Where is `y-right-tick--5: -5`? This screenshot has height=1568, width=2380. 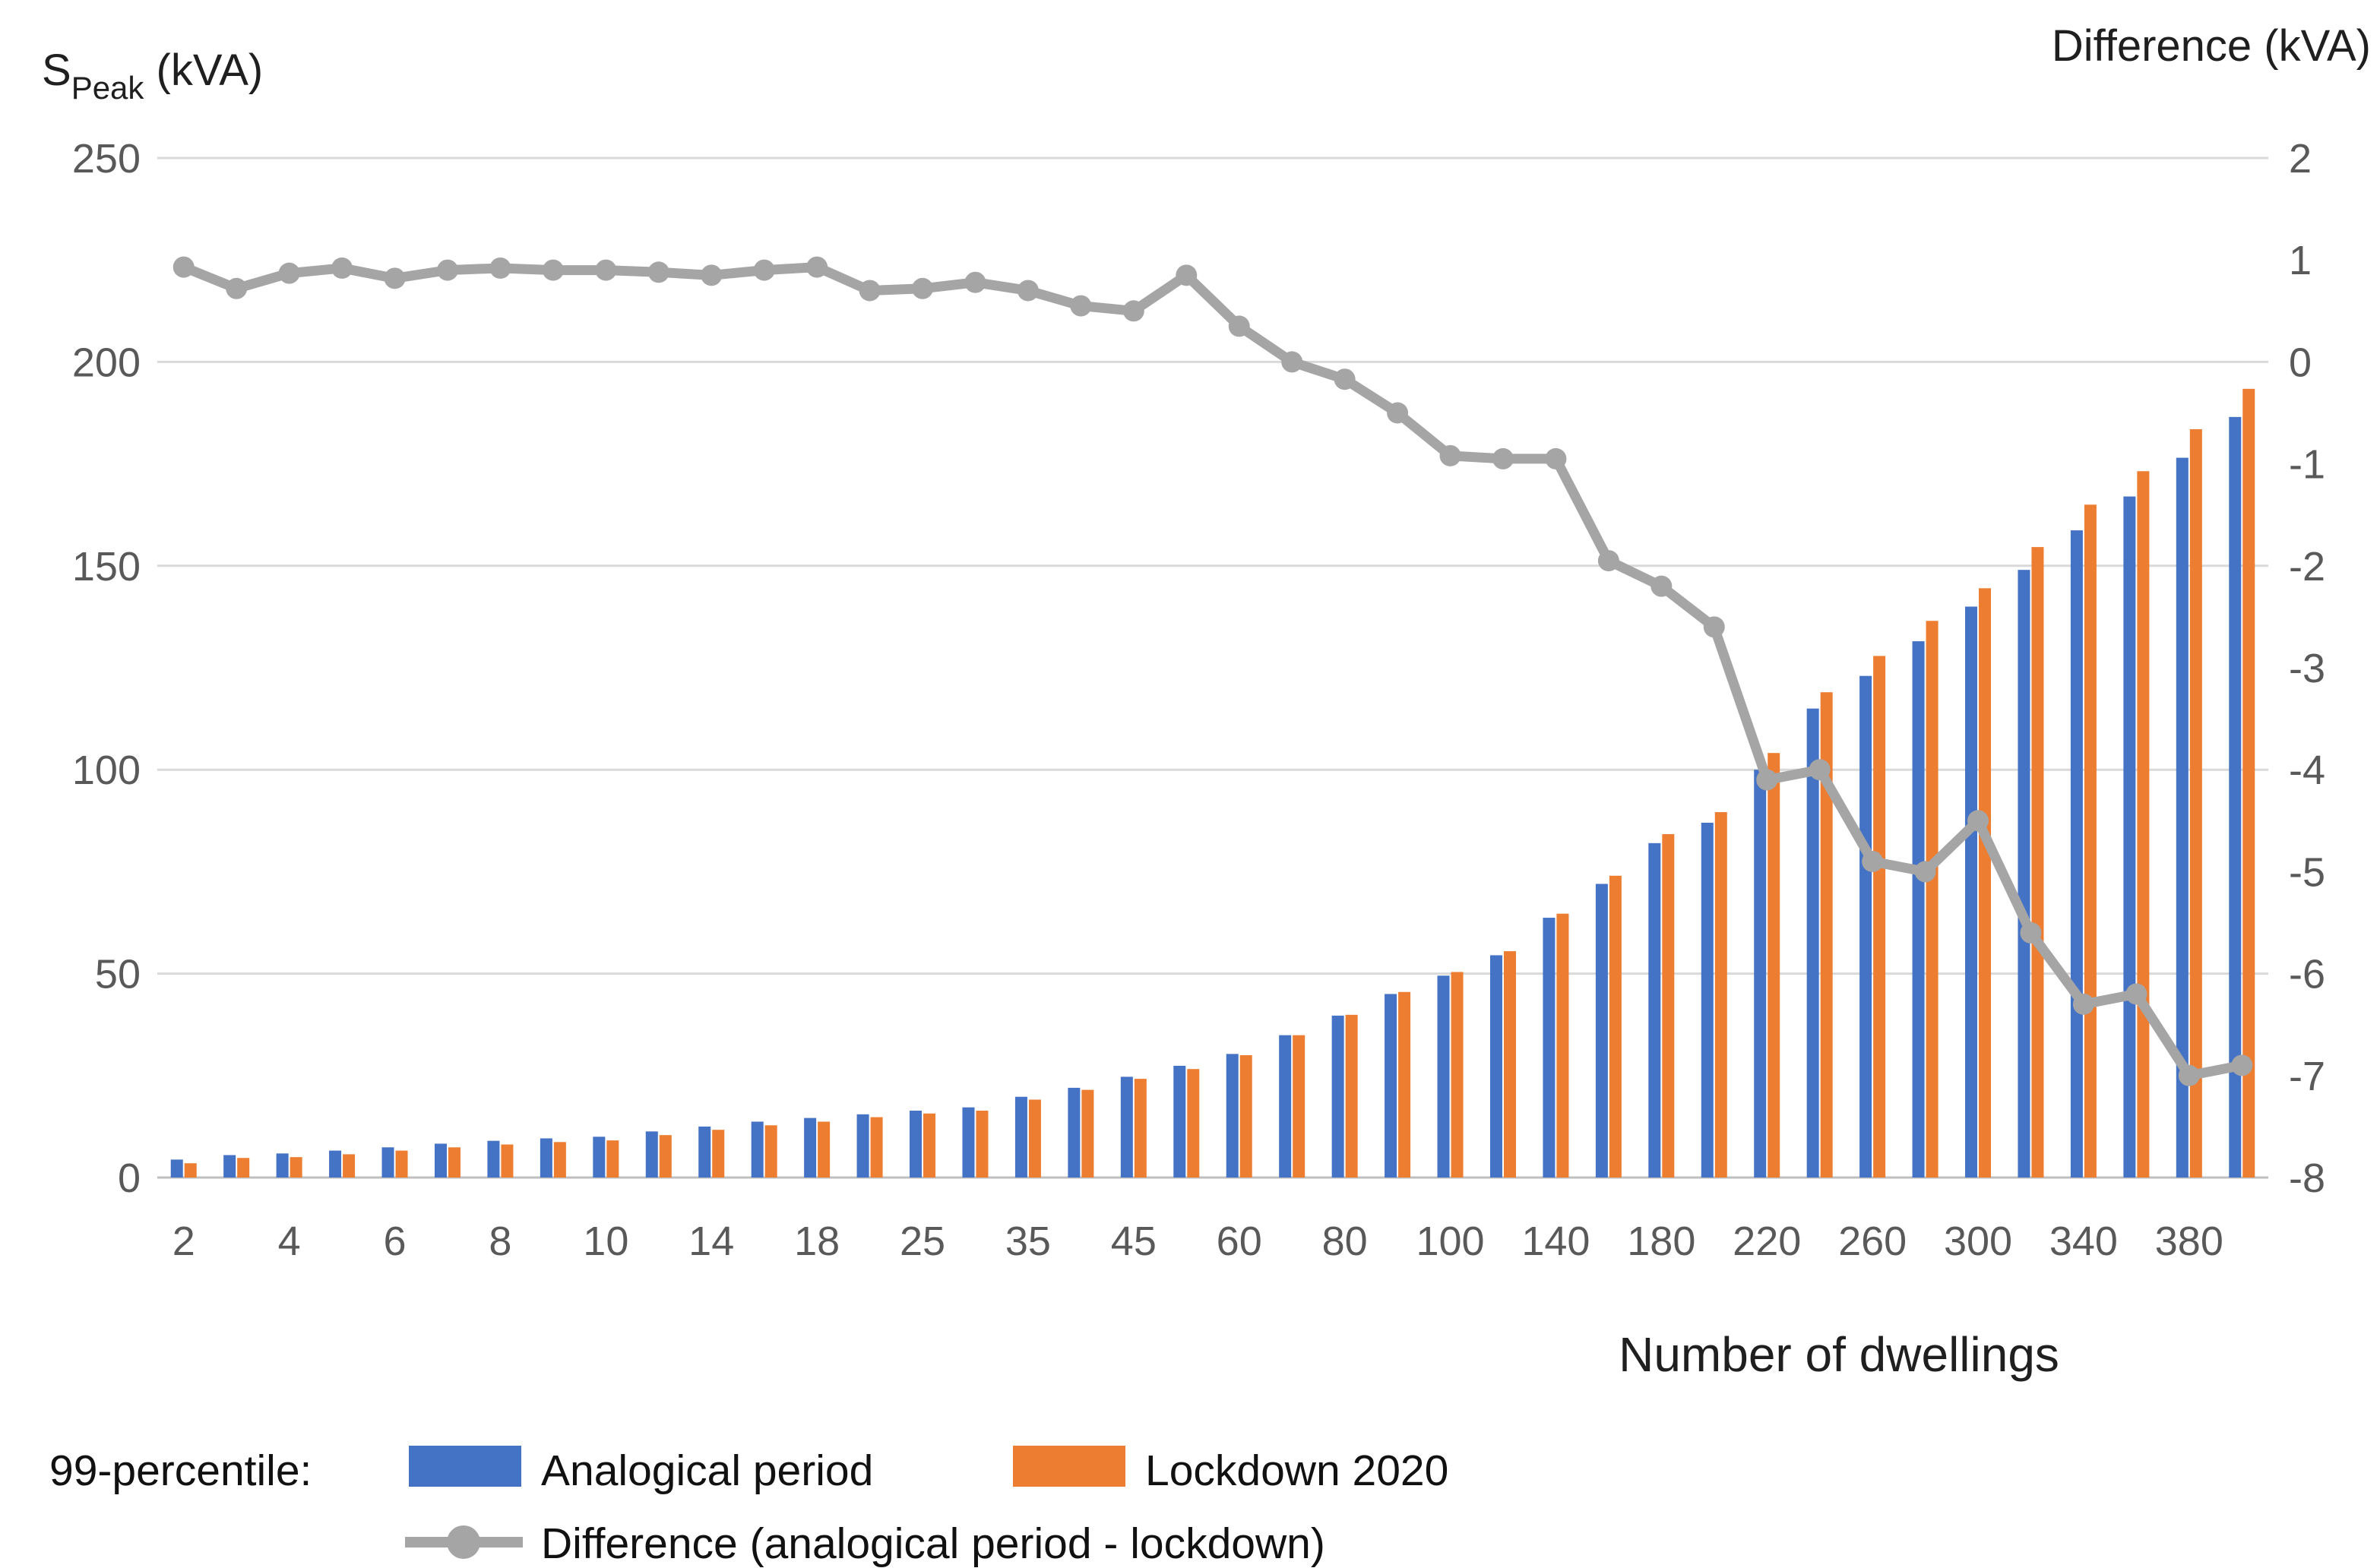
y-right-tick--5: -5 is located at coordinates (2307, 872).